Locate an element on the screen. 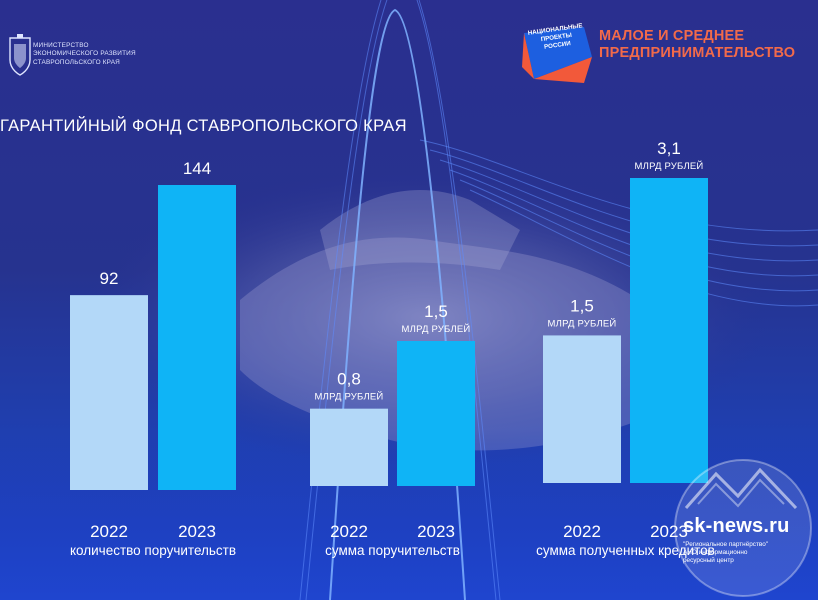 This screenshot has height=600, width=818. bar-value-label: 0,8 is located at coordinates (349, 379).